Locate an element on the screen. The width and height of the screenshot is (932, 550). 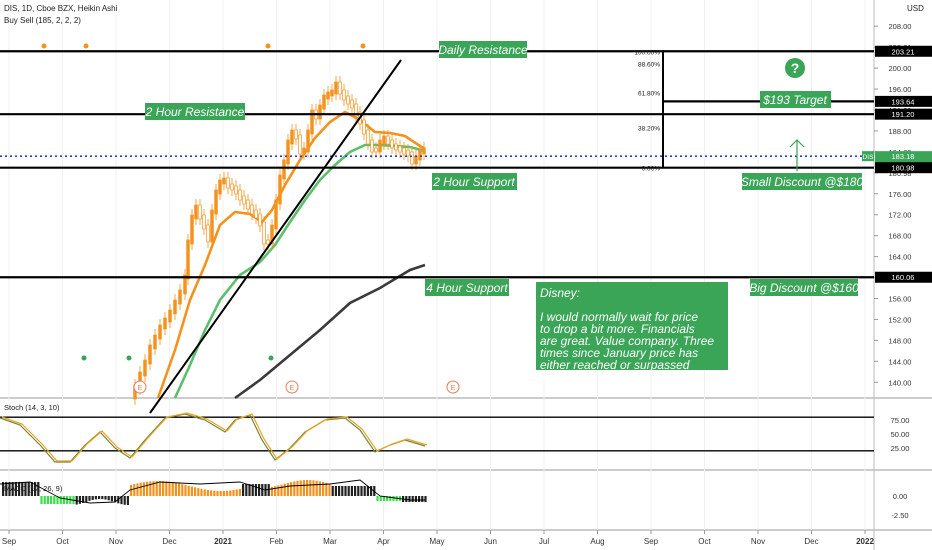
big-discount-label-bg is located at coordinates (804, 287).